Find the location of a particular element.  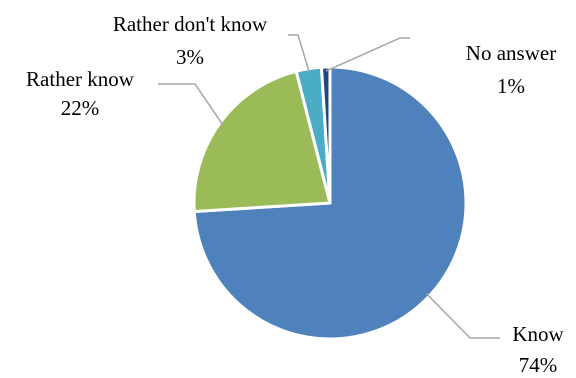

leader-line-know is located at coordinates (462, 315).